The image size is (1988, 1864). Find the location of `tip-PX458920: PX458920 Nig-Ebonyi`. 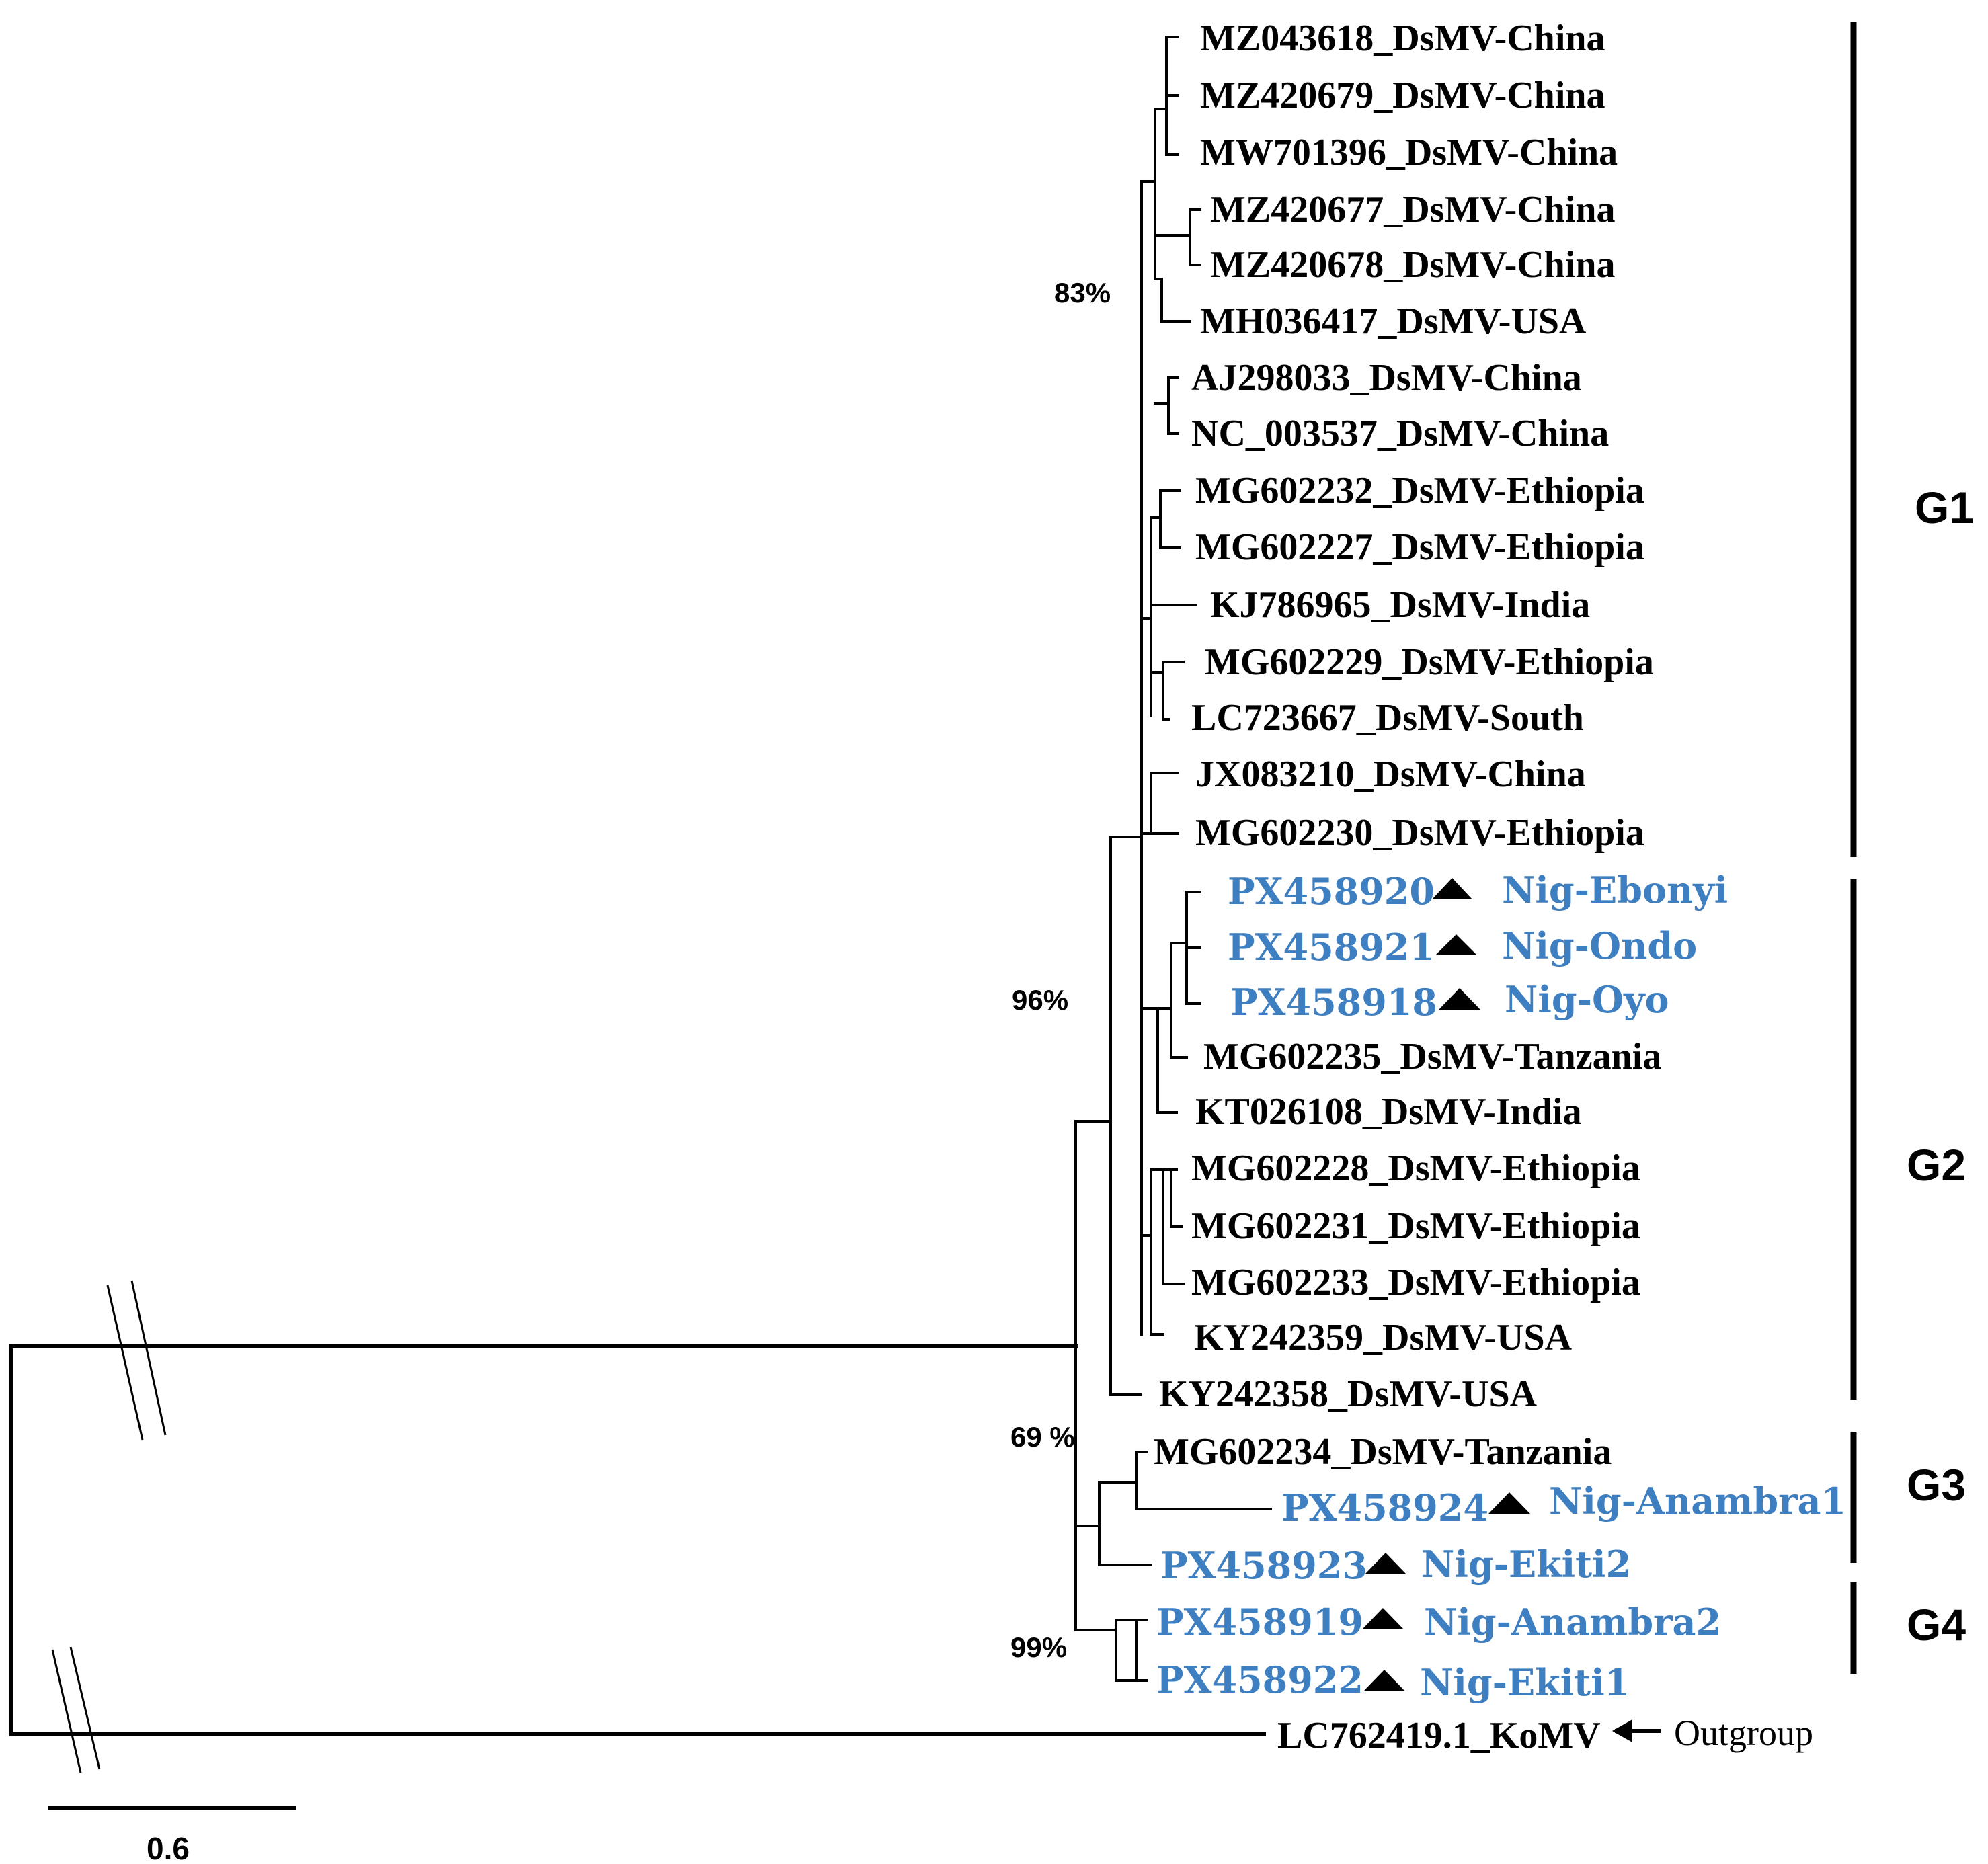

tip-PX458920: PX458920 Nig-Ebonyi is located at coordinates (1478, 890).